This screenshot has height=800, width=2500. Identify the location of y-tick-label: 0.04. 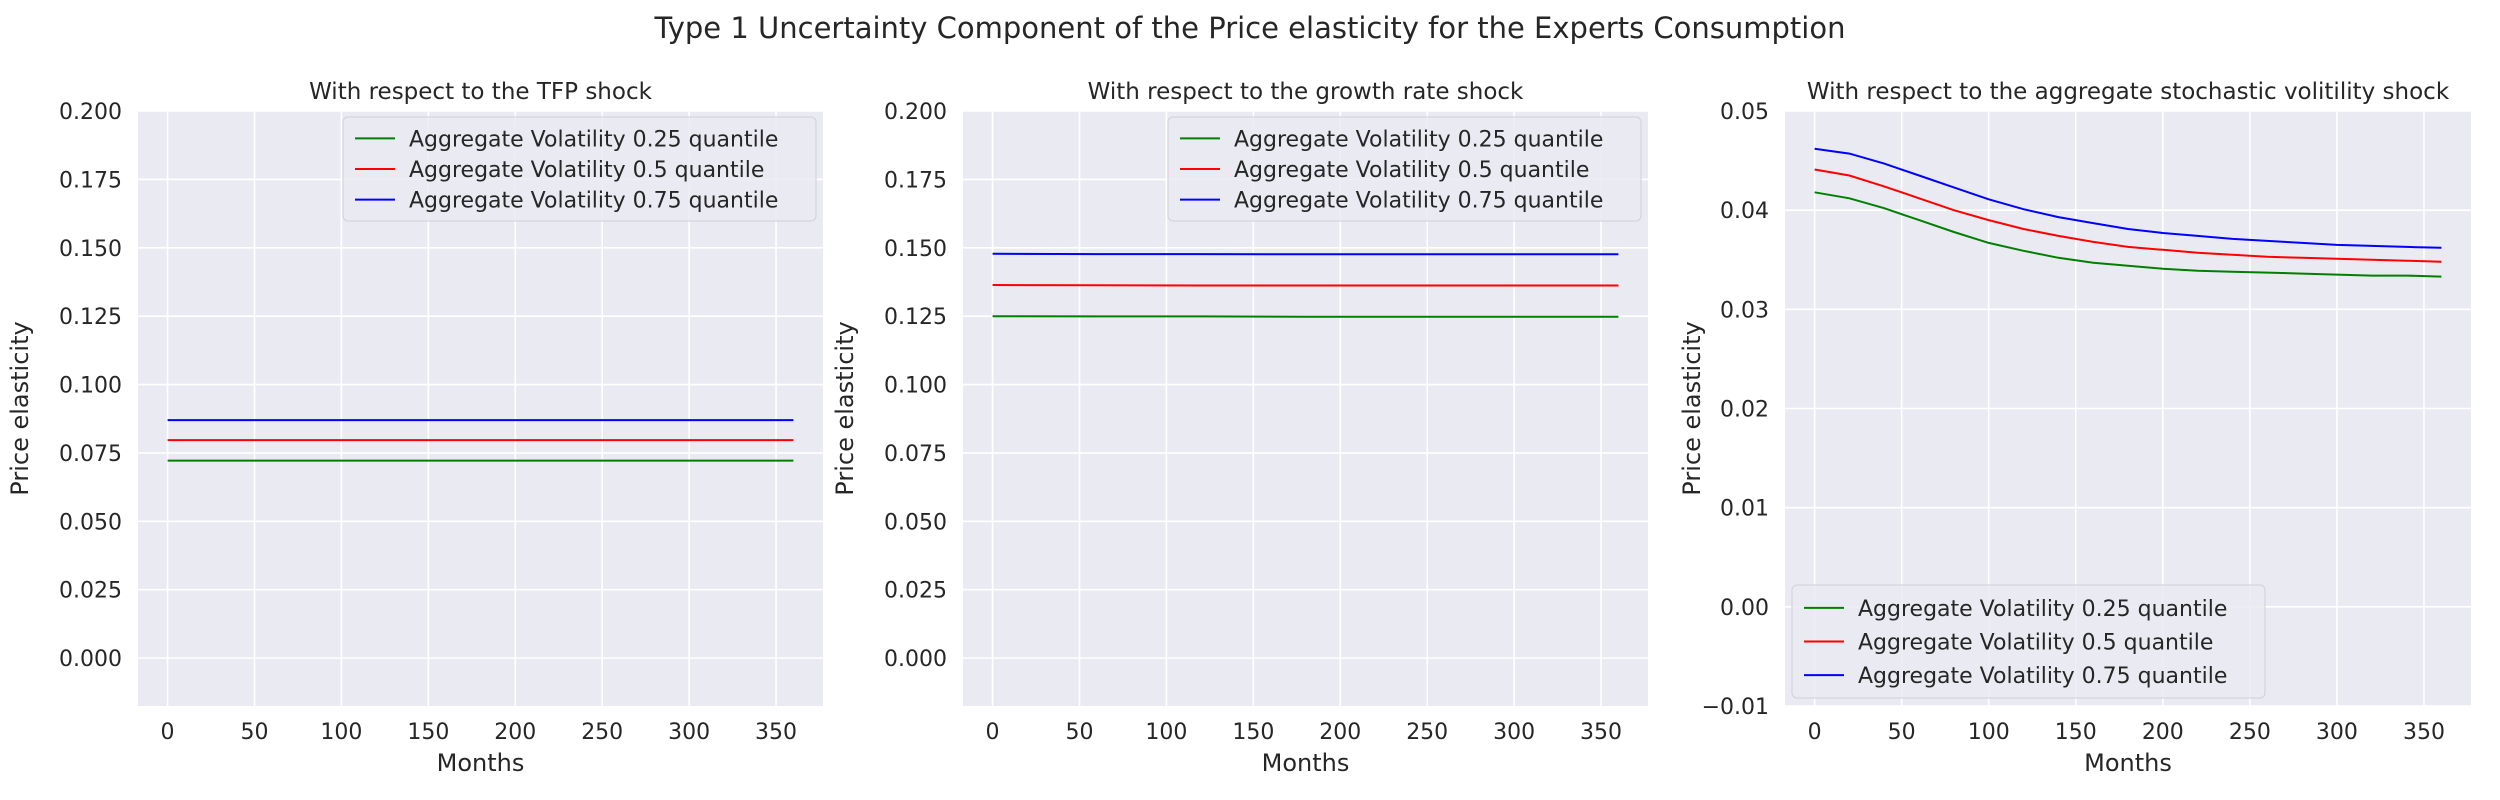
(1744, 211).